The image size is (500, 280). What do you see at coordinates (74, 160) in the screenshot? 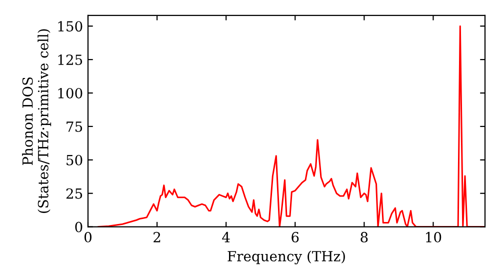
I see `y-tick-label: 50` at bounding box center [74, 160].